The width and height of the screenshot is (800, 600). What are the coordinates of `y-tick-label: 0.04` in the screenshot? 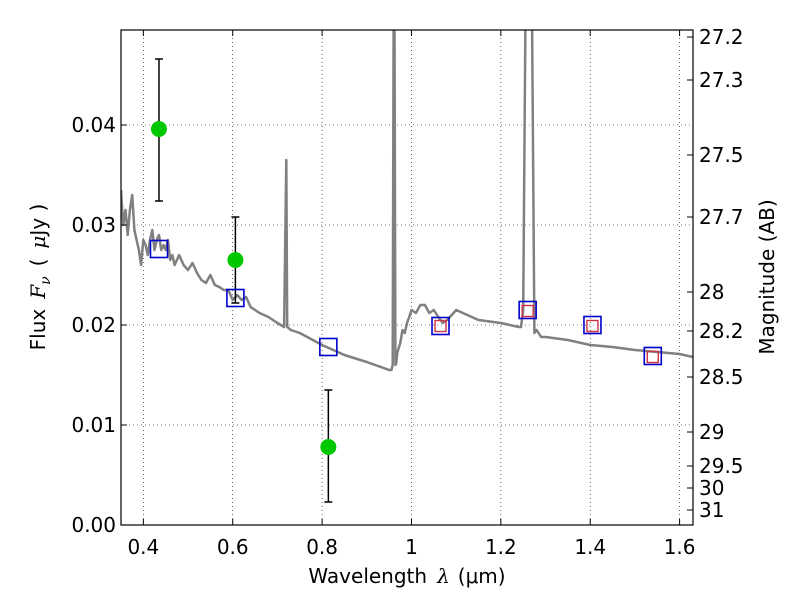 It's located at (93, 125).